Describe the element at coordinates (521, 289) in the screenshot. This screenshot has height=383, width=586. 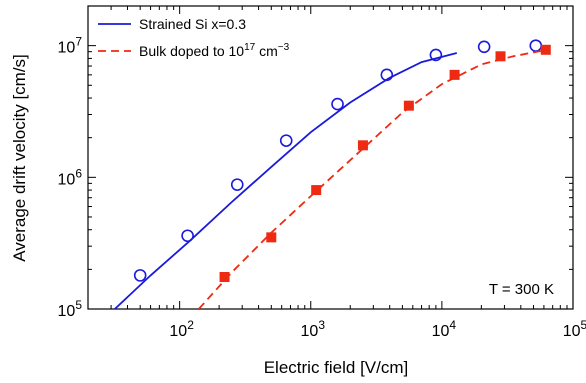
I see `temperature-annotation: T = 300 K` at that location.